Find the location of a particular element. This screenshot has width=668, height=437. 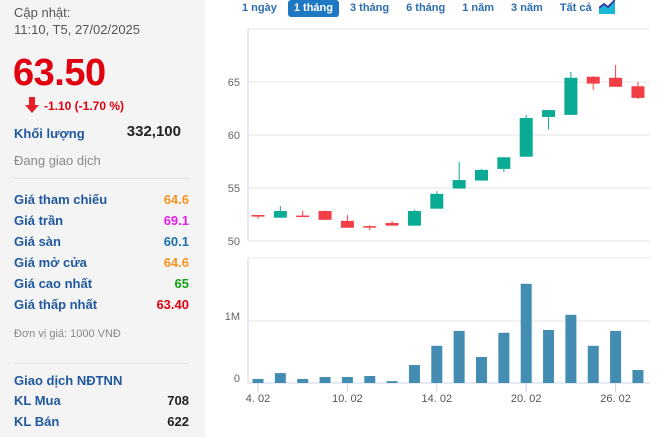

trading-status: Đang giao dịch is located at coordinates (57, 160).